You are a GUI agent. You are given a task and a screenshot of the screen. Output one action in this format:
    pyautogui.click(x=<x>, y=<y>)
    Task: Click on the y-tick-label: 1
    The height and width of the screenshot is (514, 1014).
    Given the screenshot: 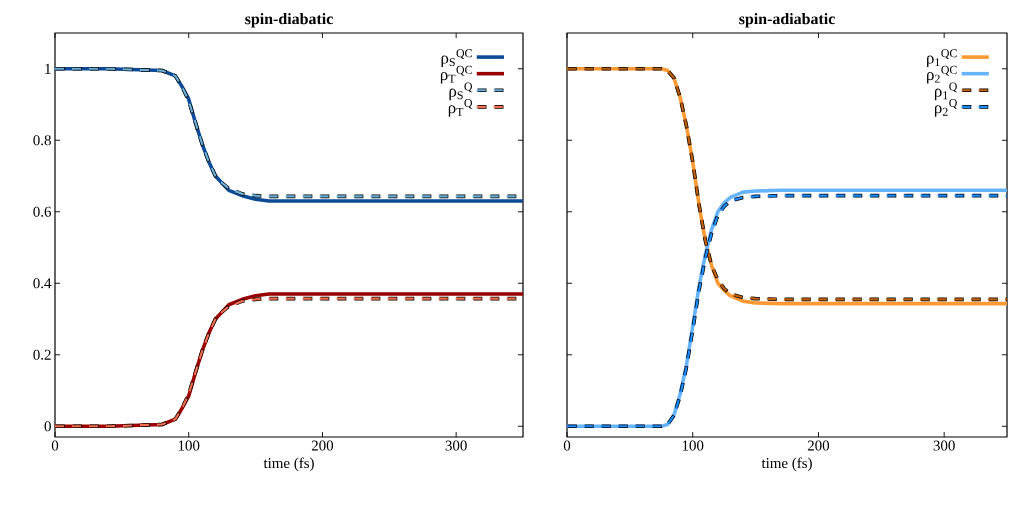 What is the action you would take?
    pyautogui.click(x=48, y=68)
    